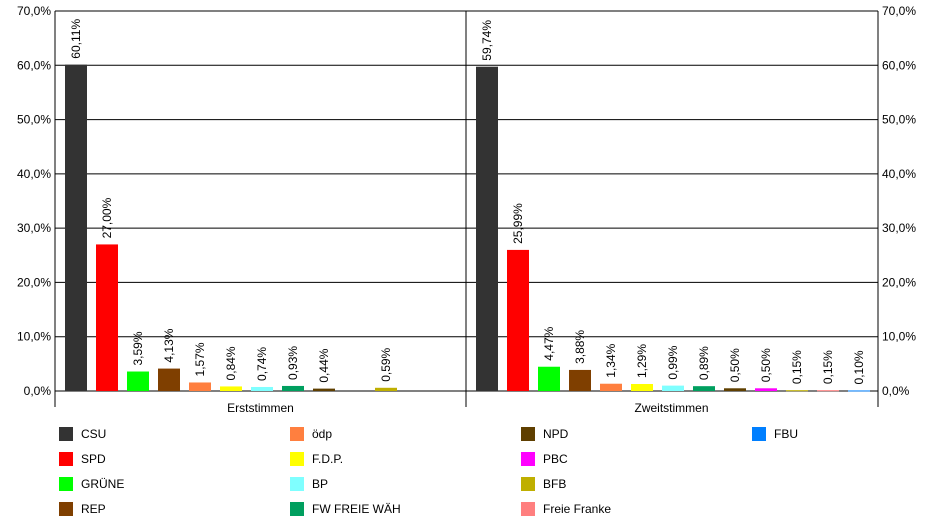 The image size is (938, 530). What do you see at coordinates (34, 174) in the screenshot?
I see `y-tick-label-left: 40,0%` at bounding box center [34, 174].